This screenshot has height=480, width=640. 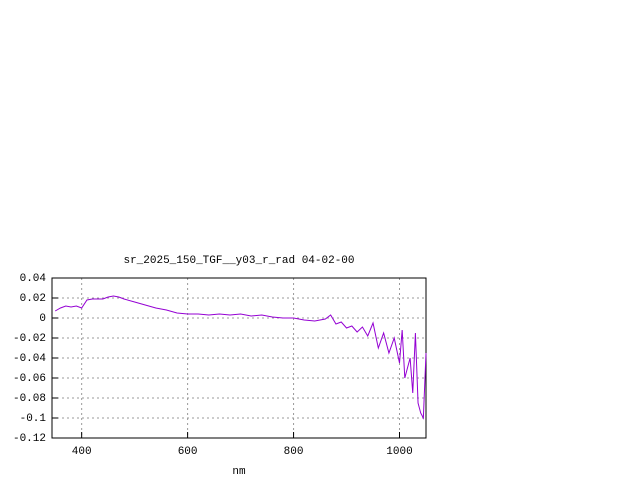 What do you see at coordinates (238, 261) in the screenshot?
I see `chart-title: sr_2025_150_TGF__y03_r_rad 04-02-00` at bounding box center [238, 261].